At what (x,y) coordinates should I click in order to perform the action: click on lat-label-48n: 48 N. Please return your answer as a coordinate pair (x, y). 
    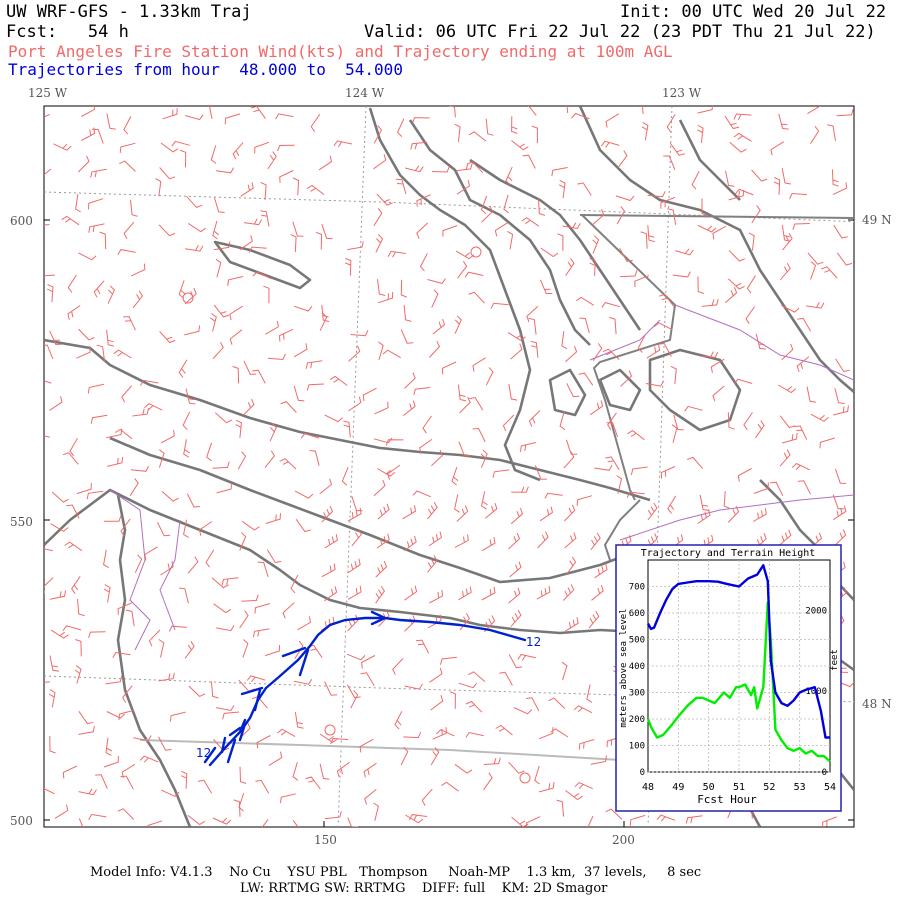
    Looking at the image, I should click on (877, 704).